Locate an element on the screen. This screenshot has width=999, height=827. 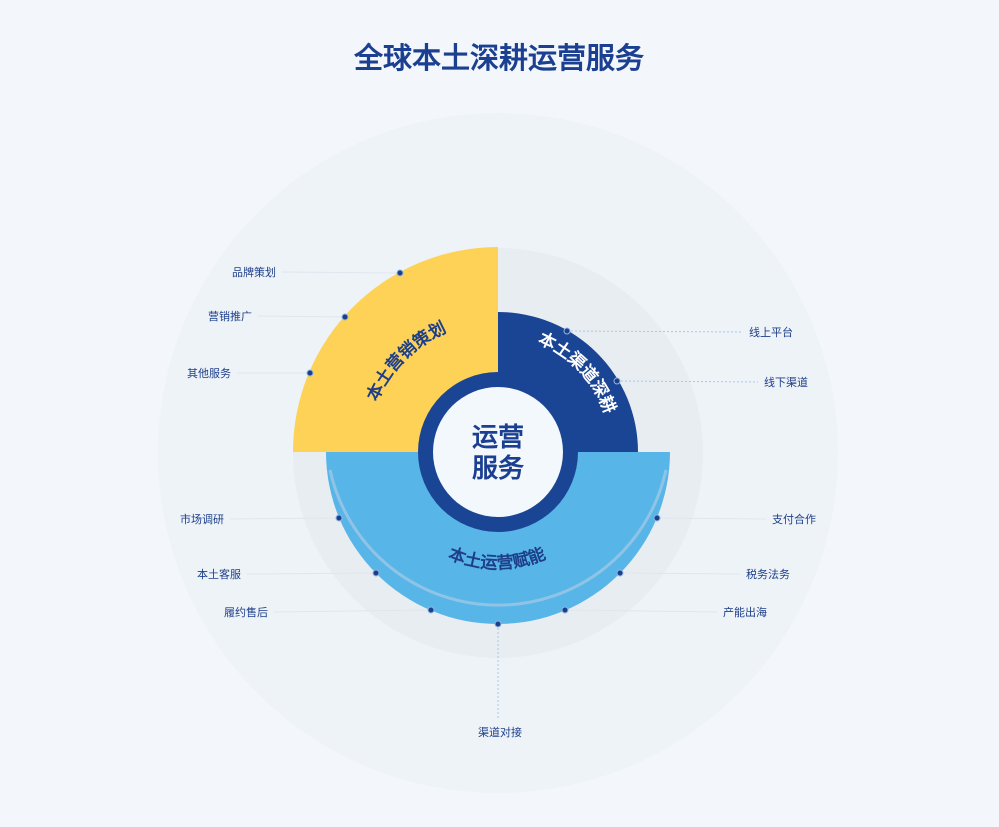
center-label-2: 服务 is located at coordinates (498, 469).